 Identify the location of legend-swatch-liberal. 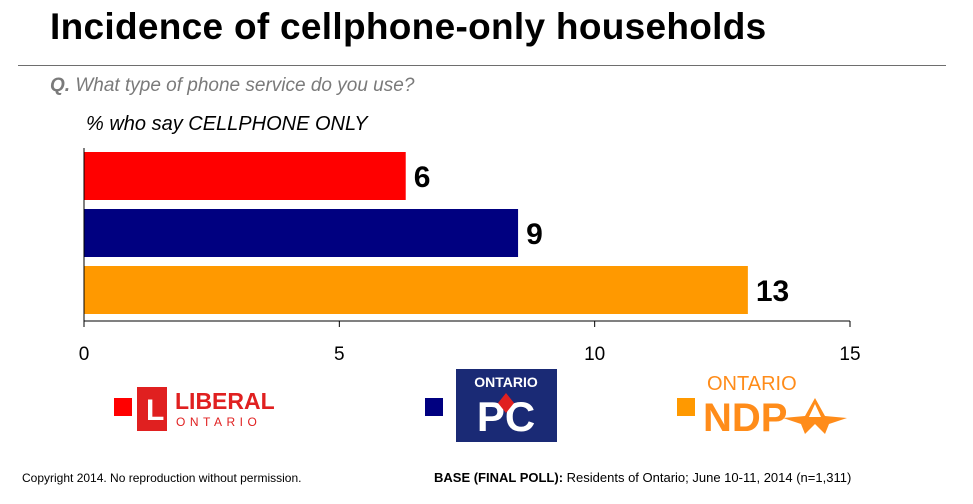
(123, 407).